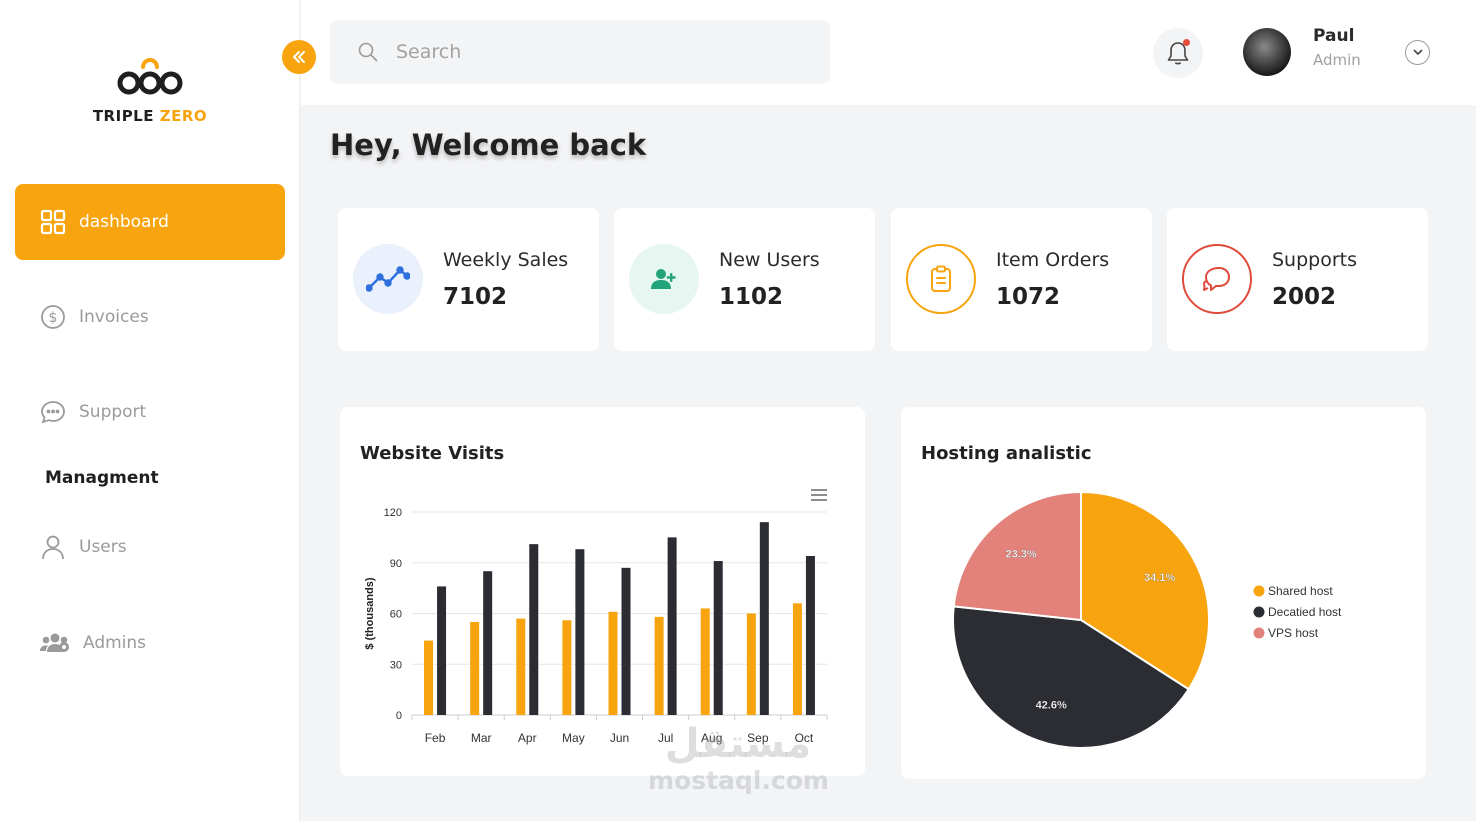 The height and width of the screenshot is (821, 1476). Describe the element at coordinates (1021, 554) in the screenshot. I see `pie-data-label: 23.3%` at that location.